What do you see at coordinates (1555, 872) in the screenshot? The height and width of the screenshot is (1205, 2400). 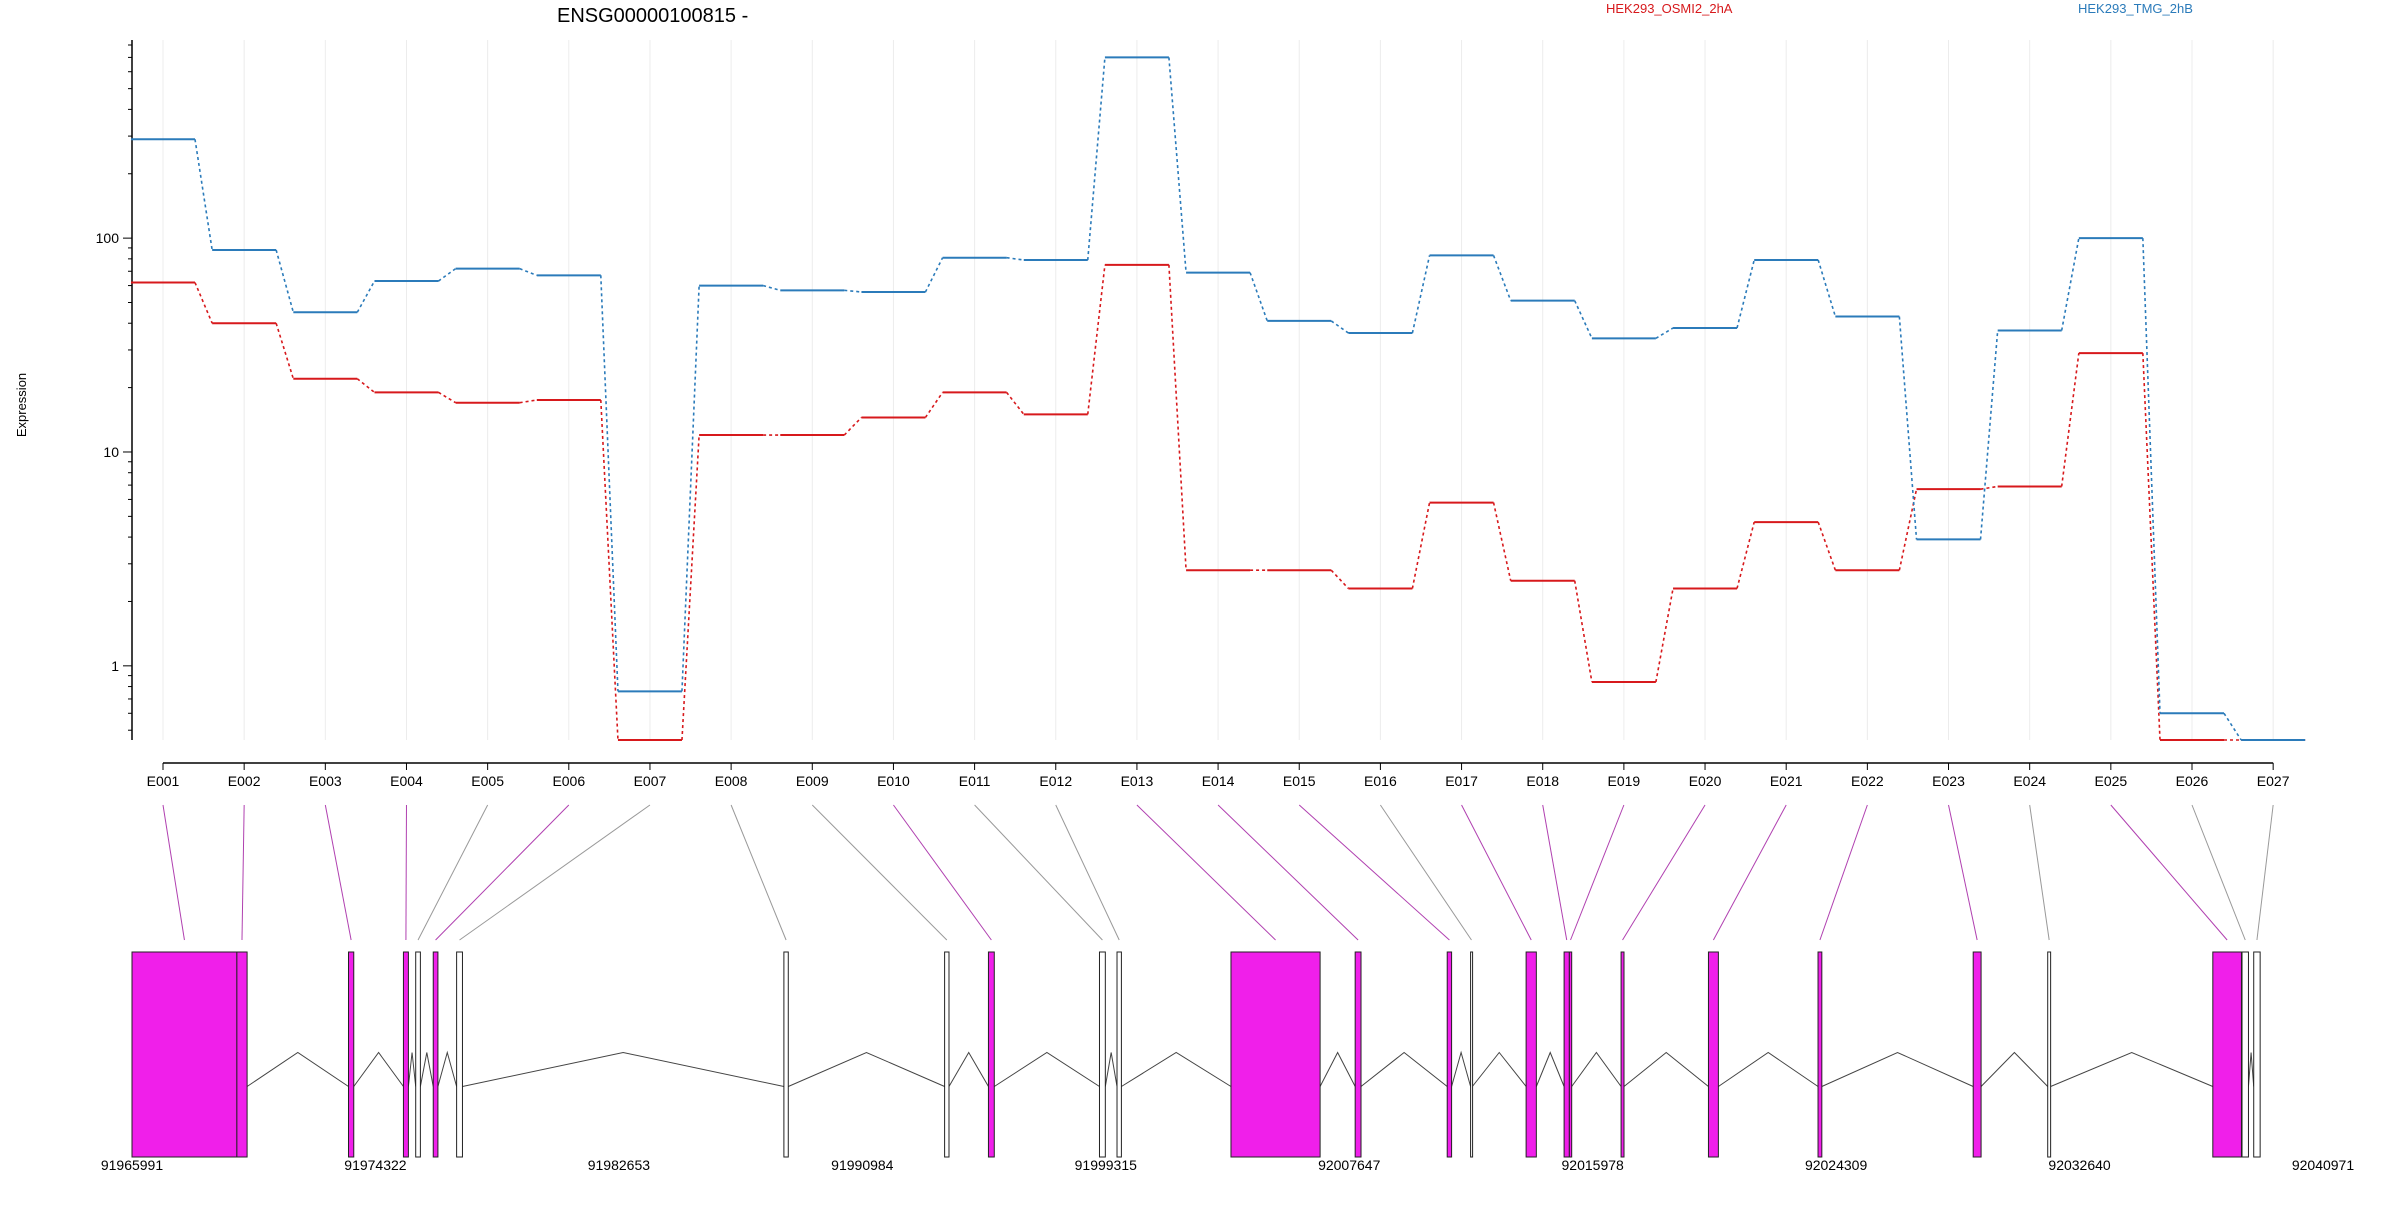 I see `connector-E018` at bounding box center [1555, 872].